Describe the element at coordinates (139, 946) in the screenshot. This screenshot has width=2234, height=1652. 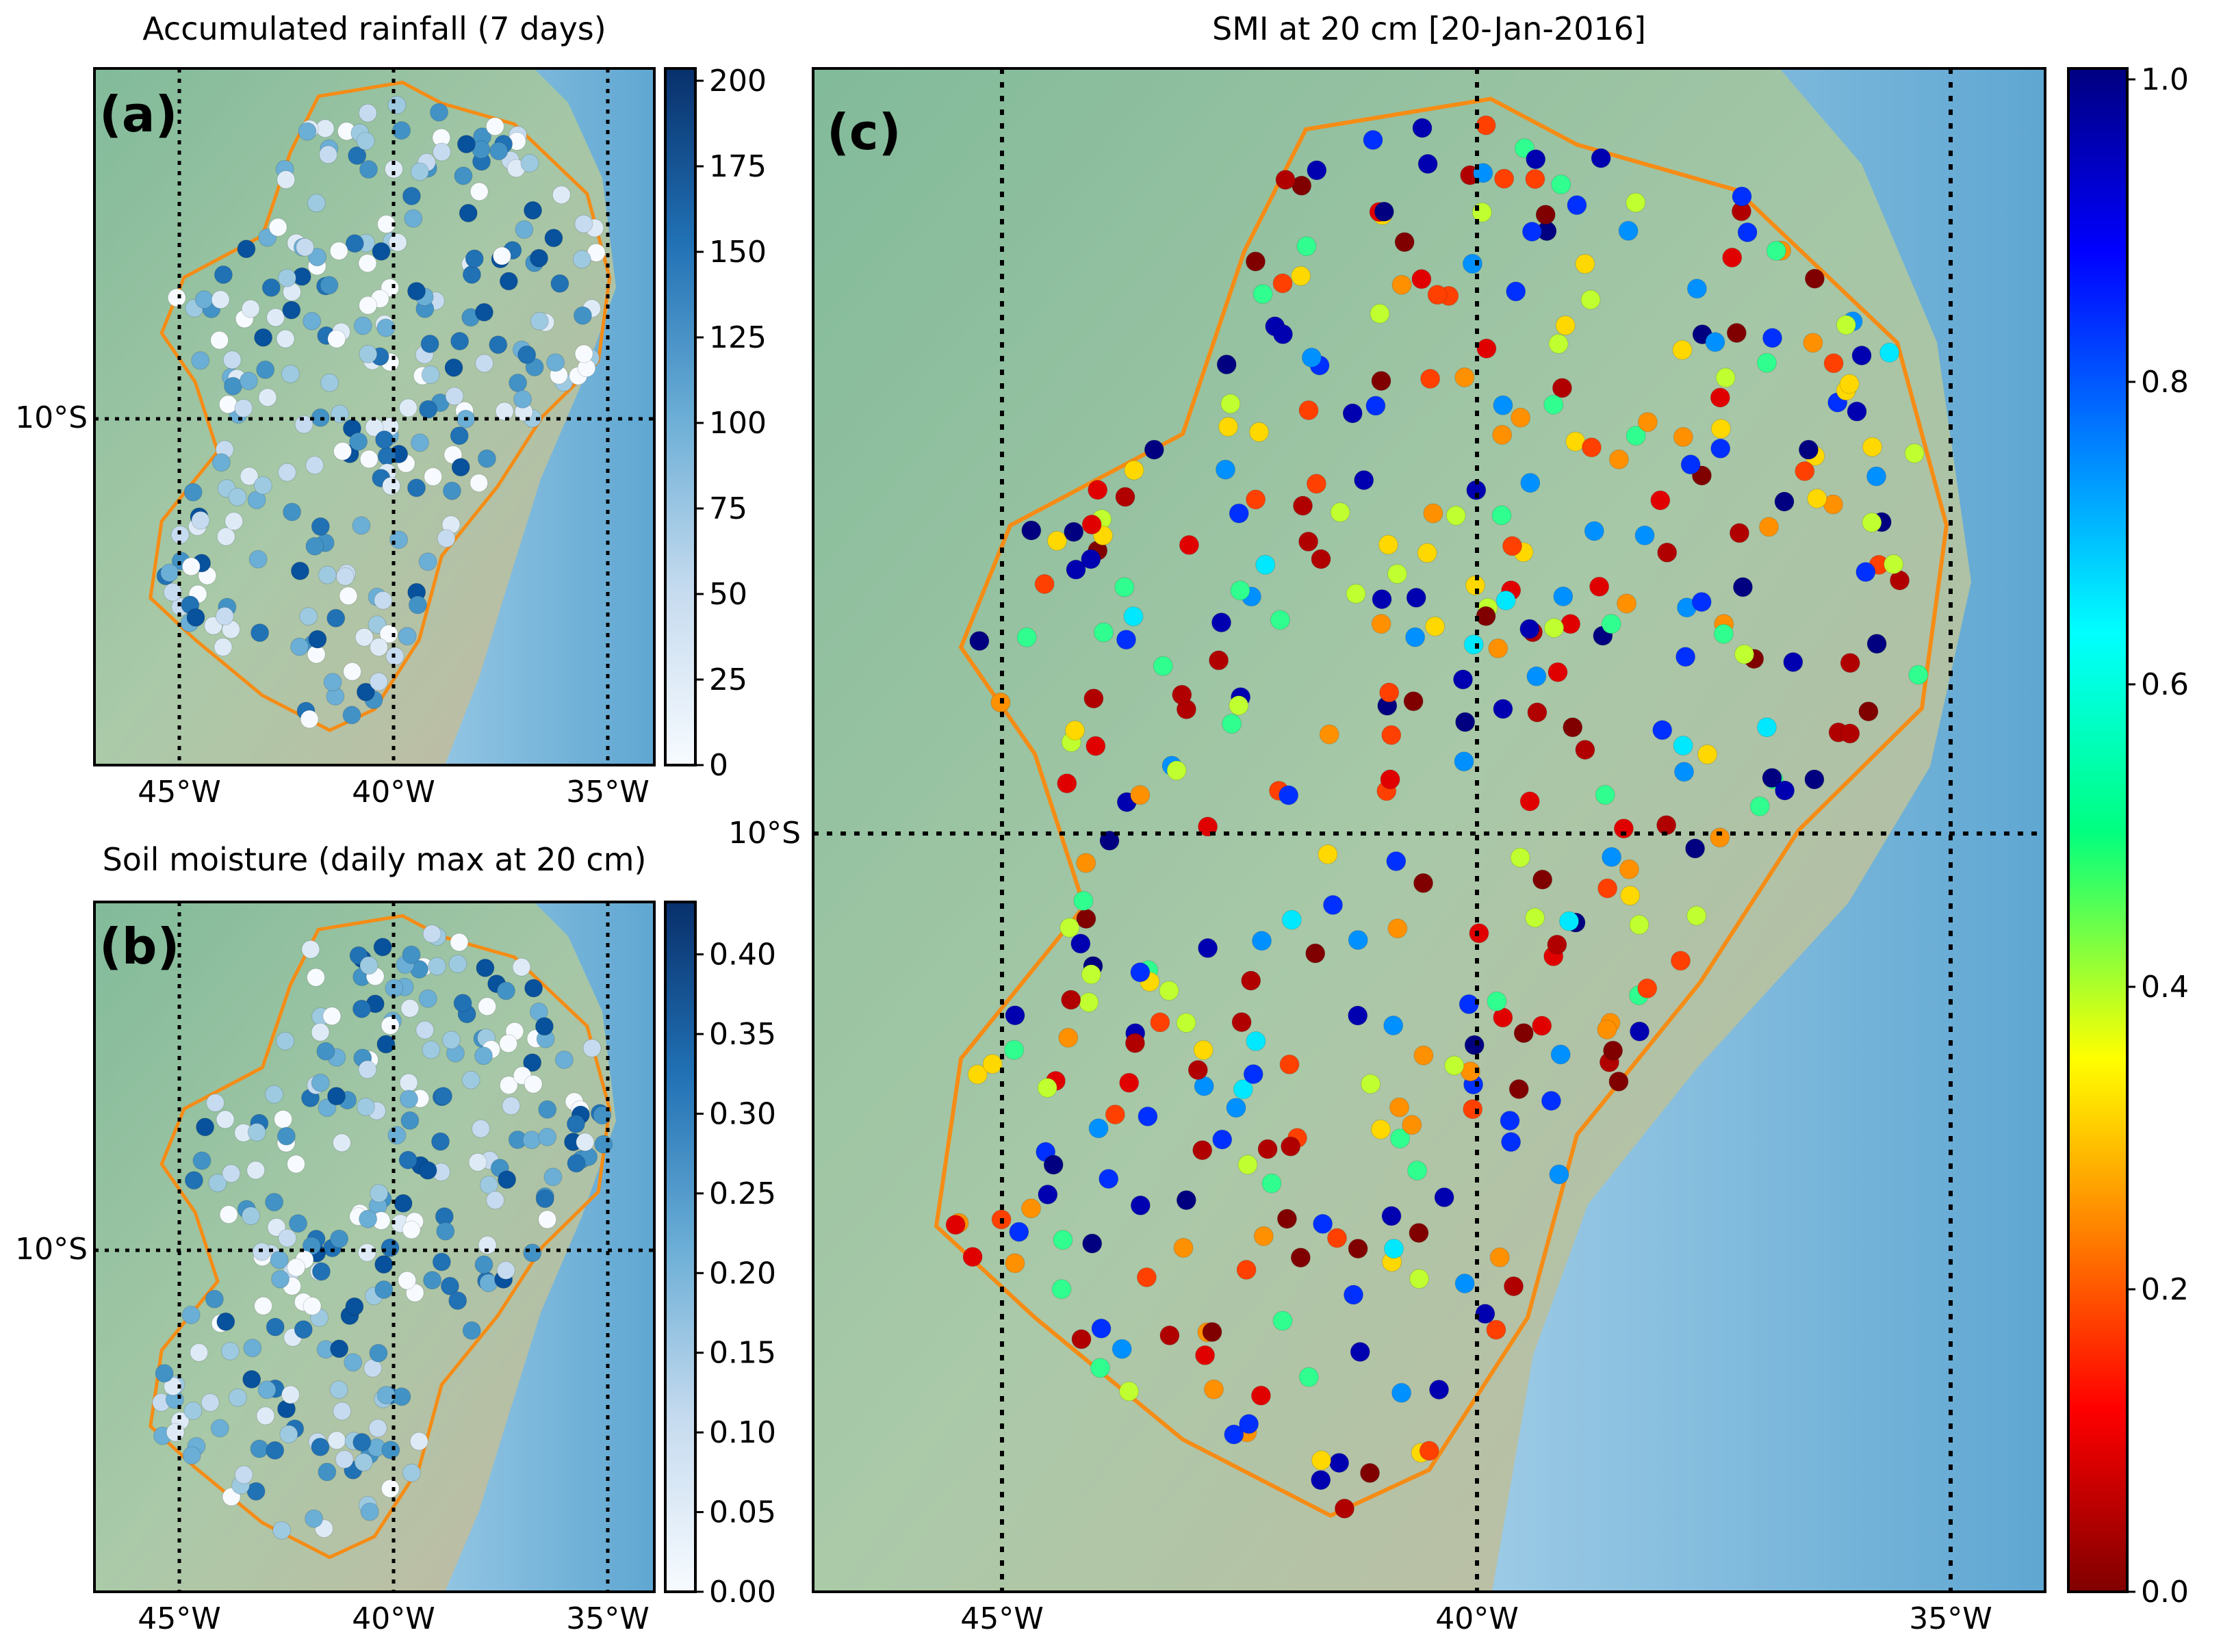
I see `panel-b-label: (b)` at that location.